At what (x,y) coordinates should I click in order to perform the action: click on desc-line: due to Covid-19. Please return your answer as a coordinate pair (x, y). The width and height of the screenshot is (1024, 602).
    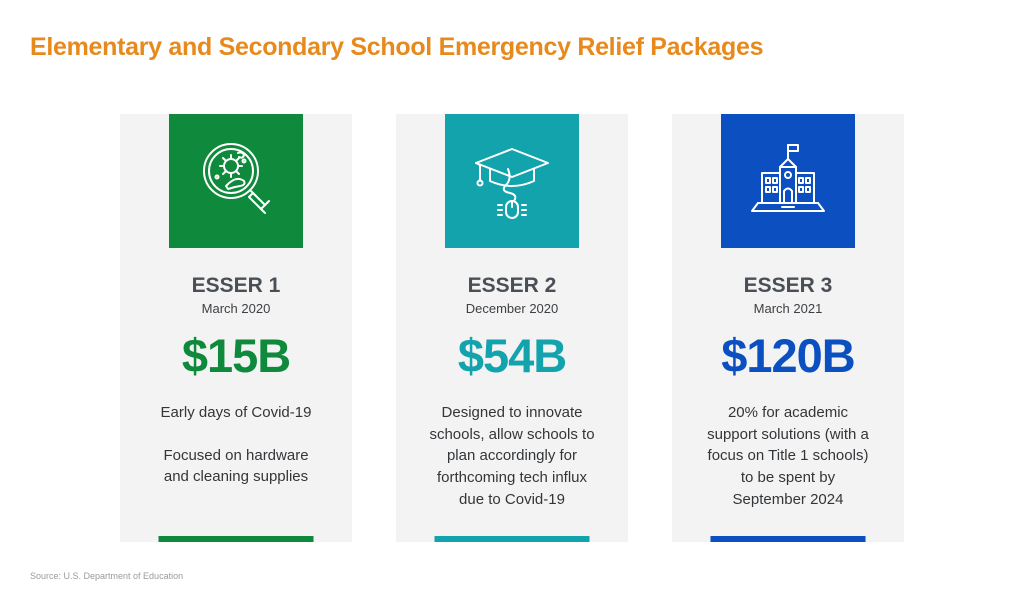
    Looking at the image, I should click on (512, 499).